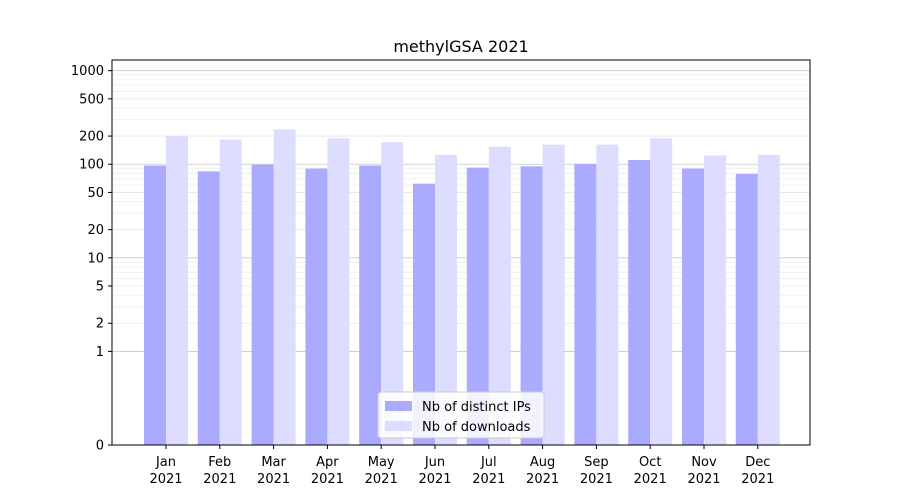  I want to click on x-tick-label-month: May, so click(381, 462).